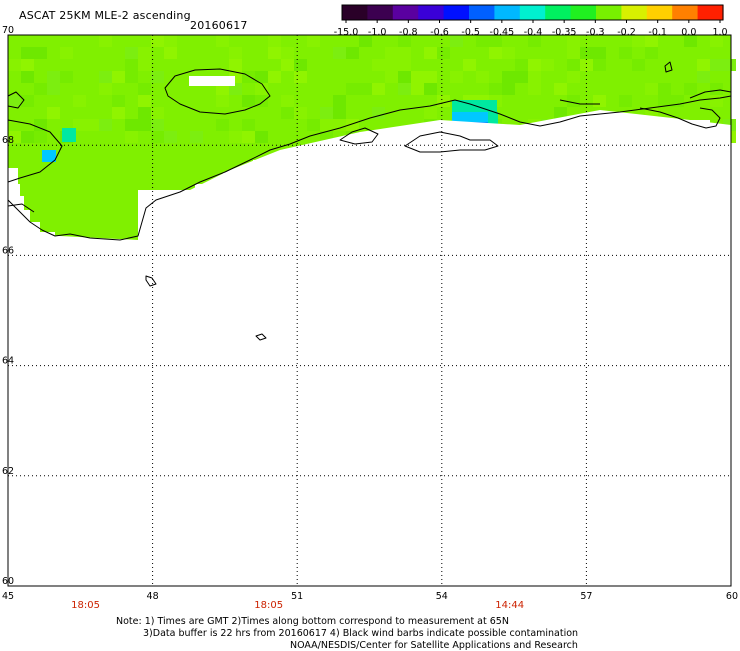 The height and width of the screenshot is (651, 740). I want to click on scale-label: -0.45, so click(502, 32).